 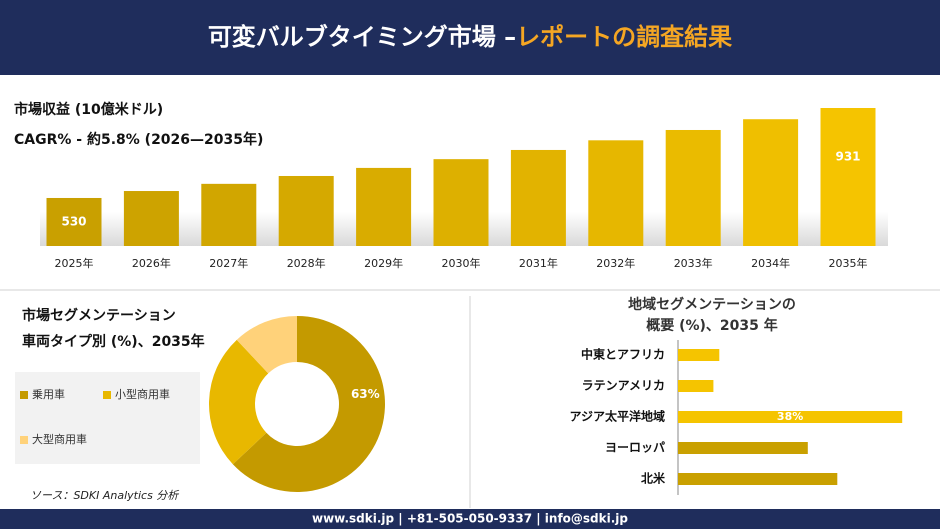 I want to click on y-tick-label: アジア太平洋地域, so click(x=617, y=416).